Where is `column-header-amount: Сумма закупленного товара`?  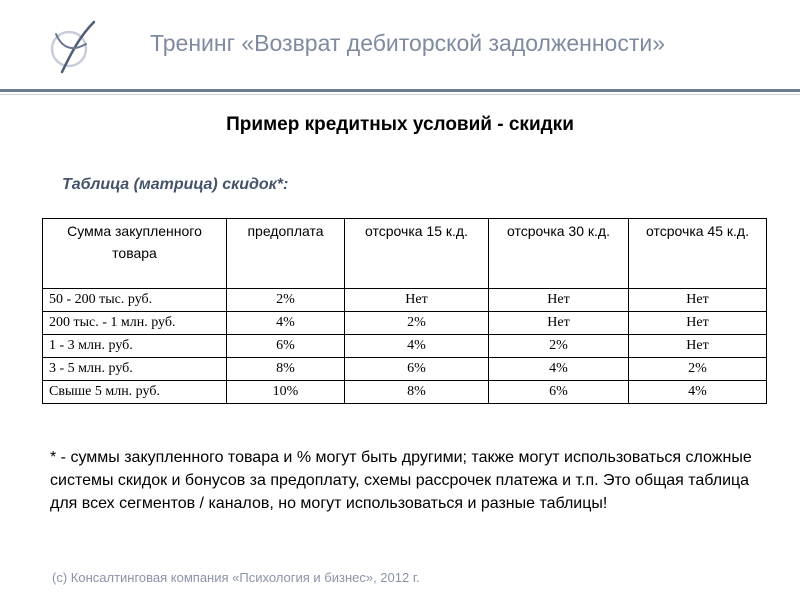 column-header-amount: Сумма закупленного товара is located at coordinates (134, 253).